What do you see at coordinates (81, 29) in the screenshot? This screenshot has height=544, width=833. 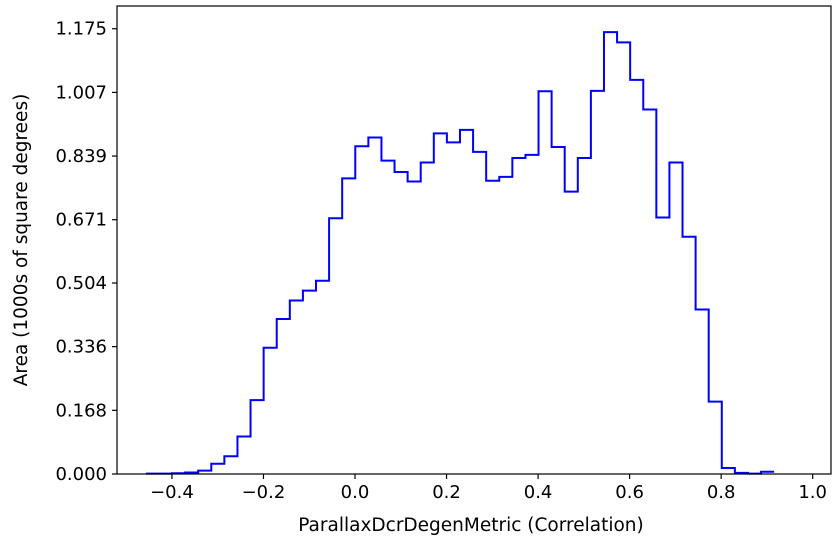 I see `y-tick-label: 1.175` at bounding box center [81, 29].